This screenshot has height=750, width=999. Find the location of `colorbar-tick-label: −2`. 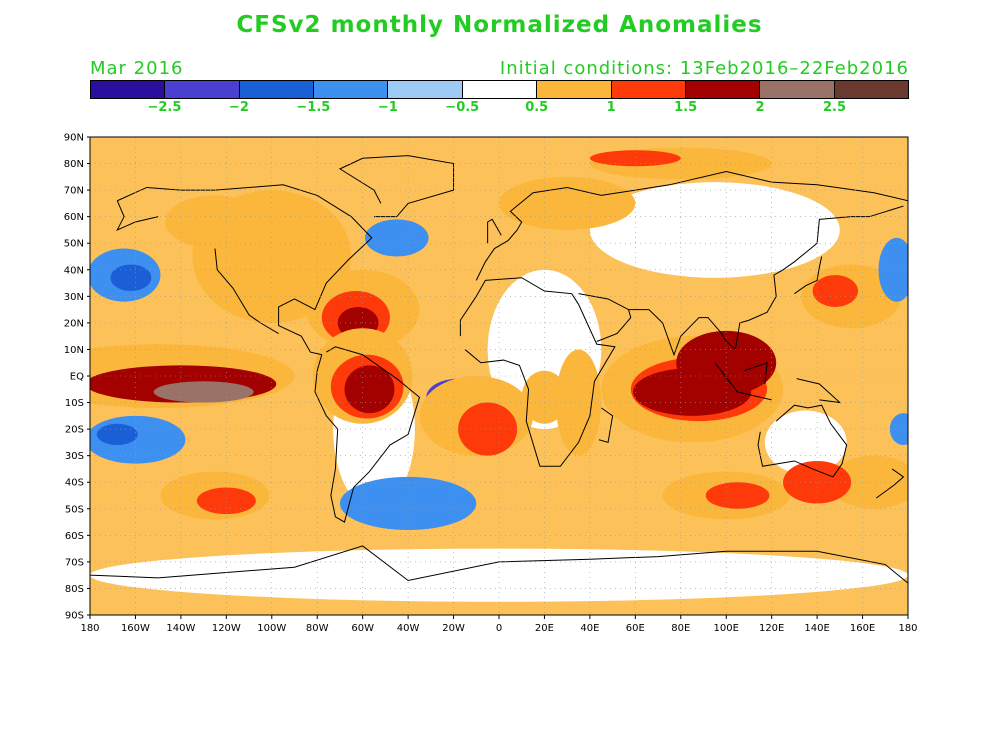

colorbar-tick-label: −2 is located at coordinates (238, 107).